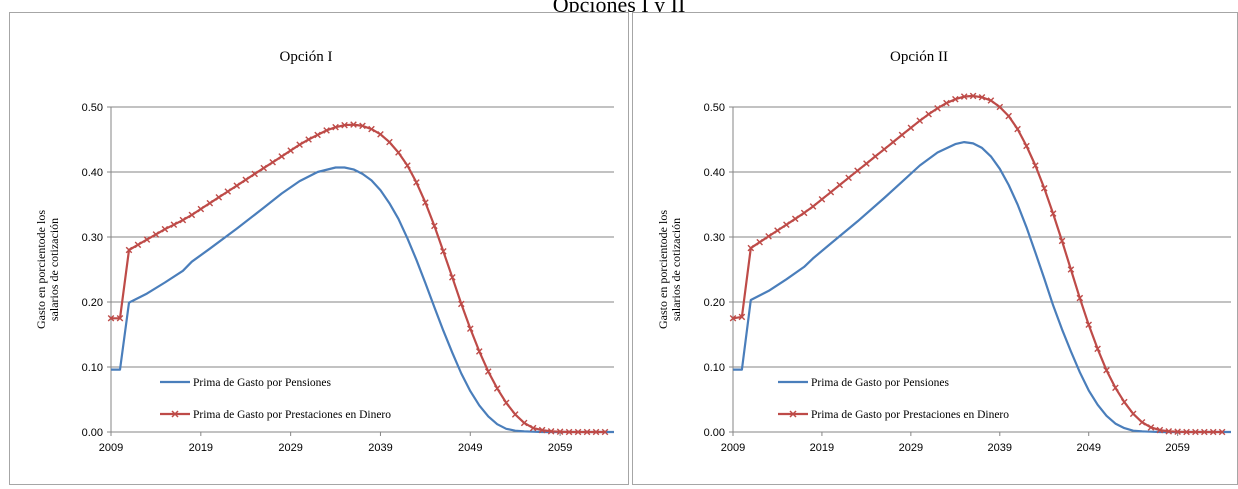  Describe the element at coordinates (880, 383) in the screenshot. I see `legend-label-pensiones: Prima de Gasto por Pensiones` at that location.